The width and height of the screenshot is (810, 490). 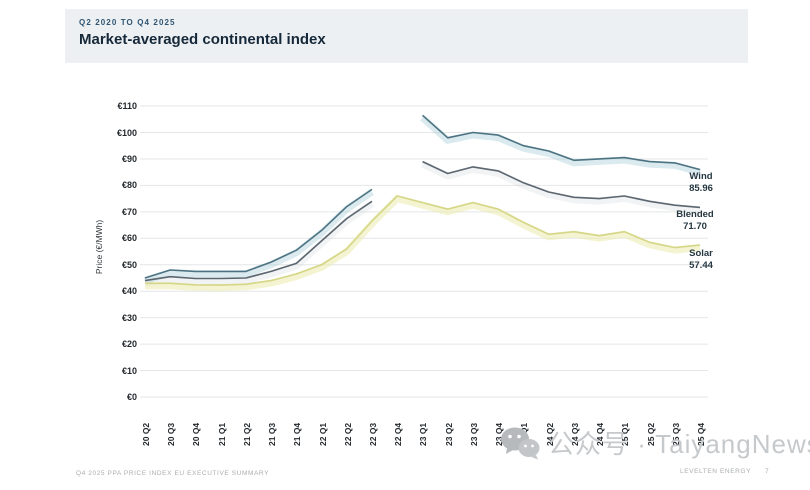 I want to click on footer-page-number: 7, so click(x=767, y=471).